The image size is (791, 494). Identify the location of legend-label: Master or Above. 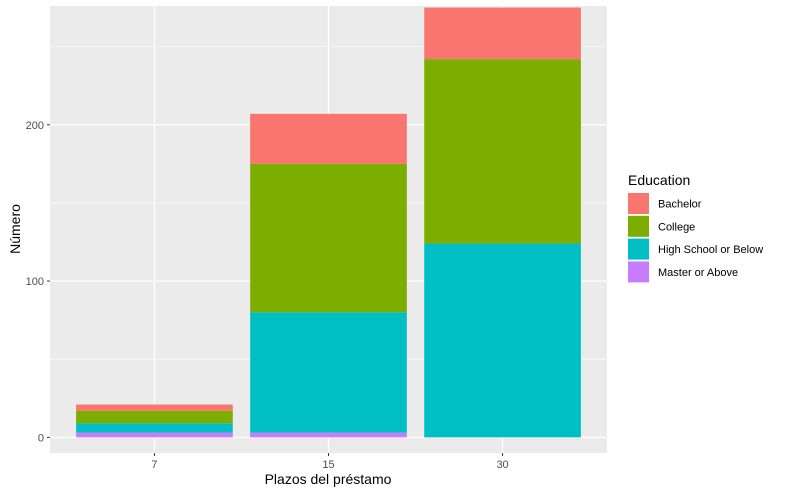
(698, 273).